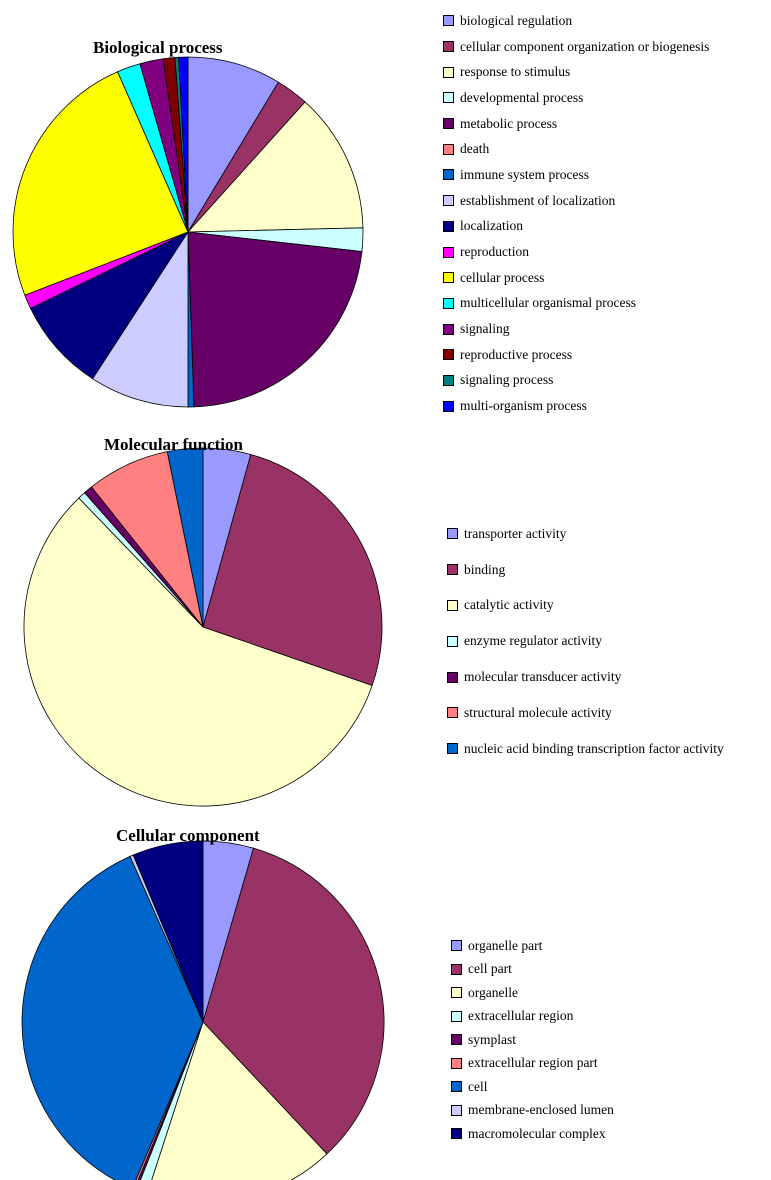 This screenshot has width=771, height=1180. I want to click on pie-slice-cell-part, so click(293, 1001).